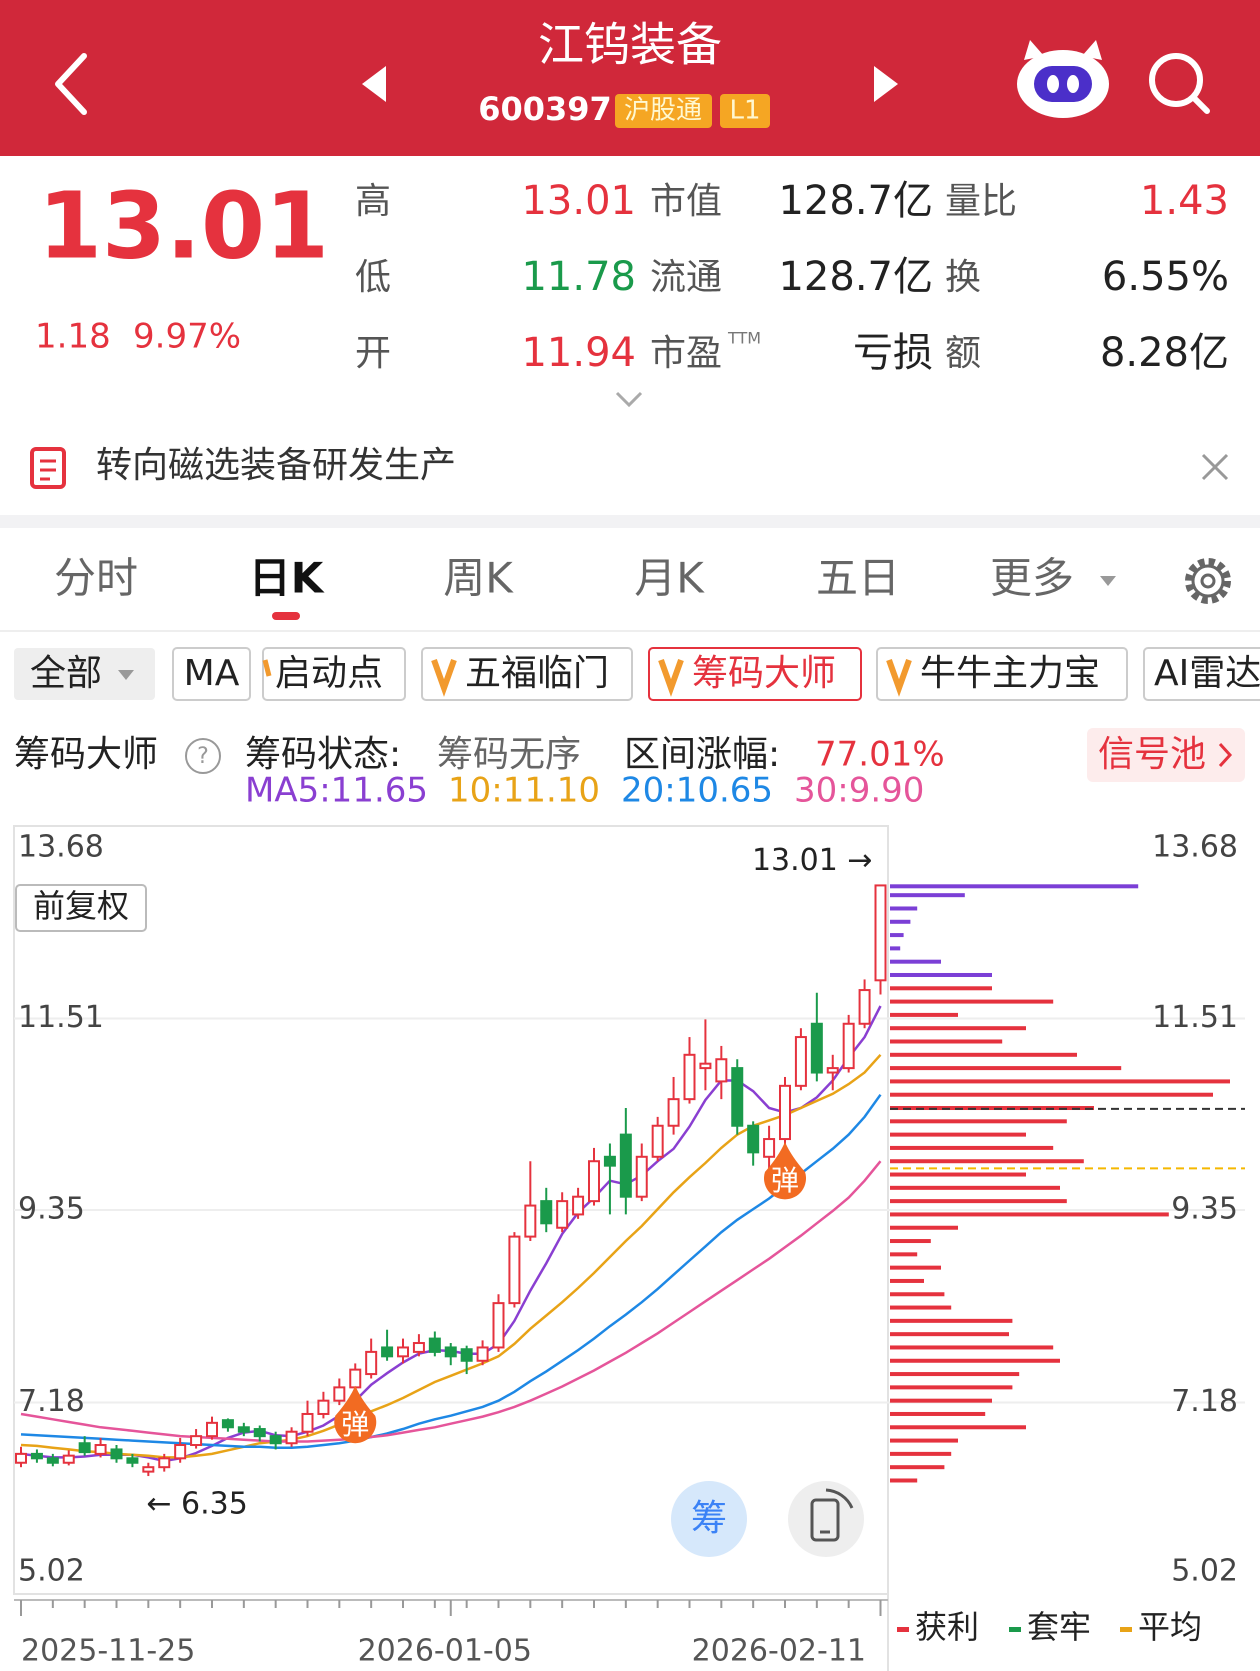 The image size is (1260, 1671). I want to click on prev-stock, so click(374, 84).